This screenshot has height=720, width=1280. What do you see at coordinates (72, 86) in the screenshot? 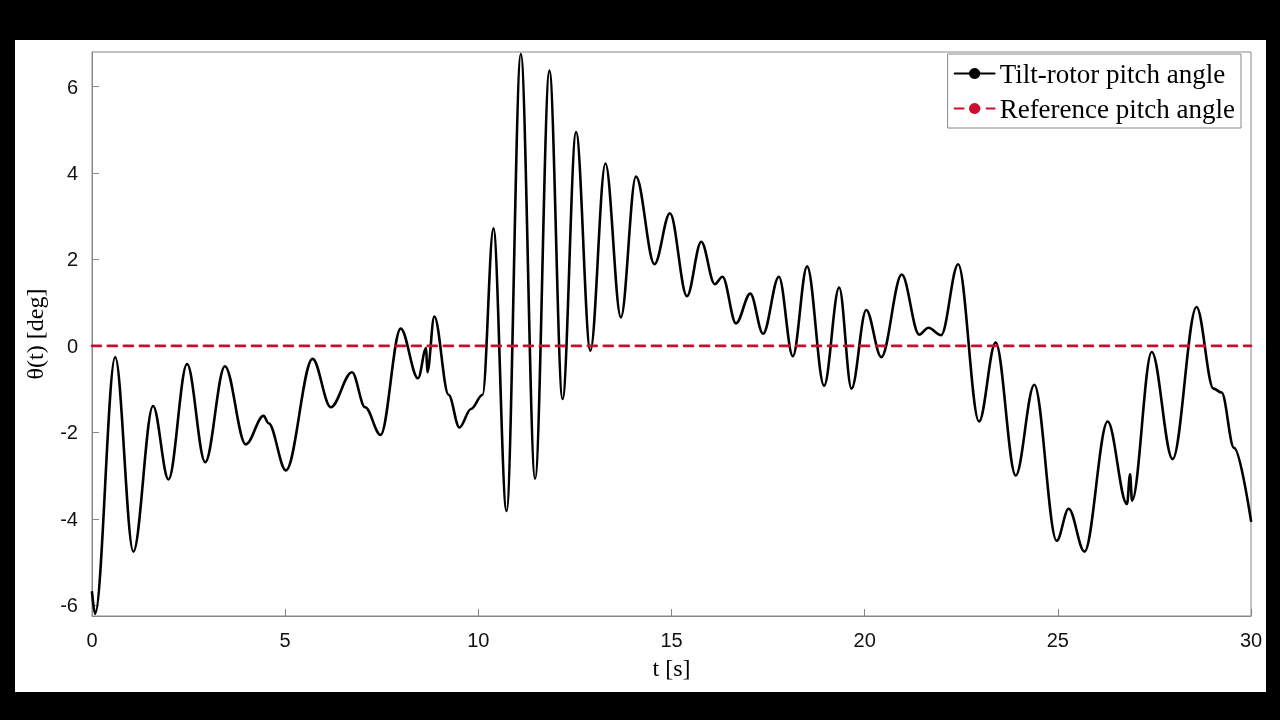
I see `y-tick-label: 6` at bounding box center [72, 86].